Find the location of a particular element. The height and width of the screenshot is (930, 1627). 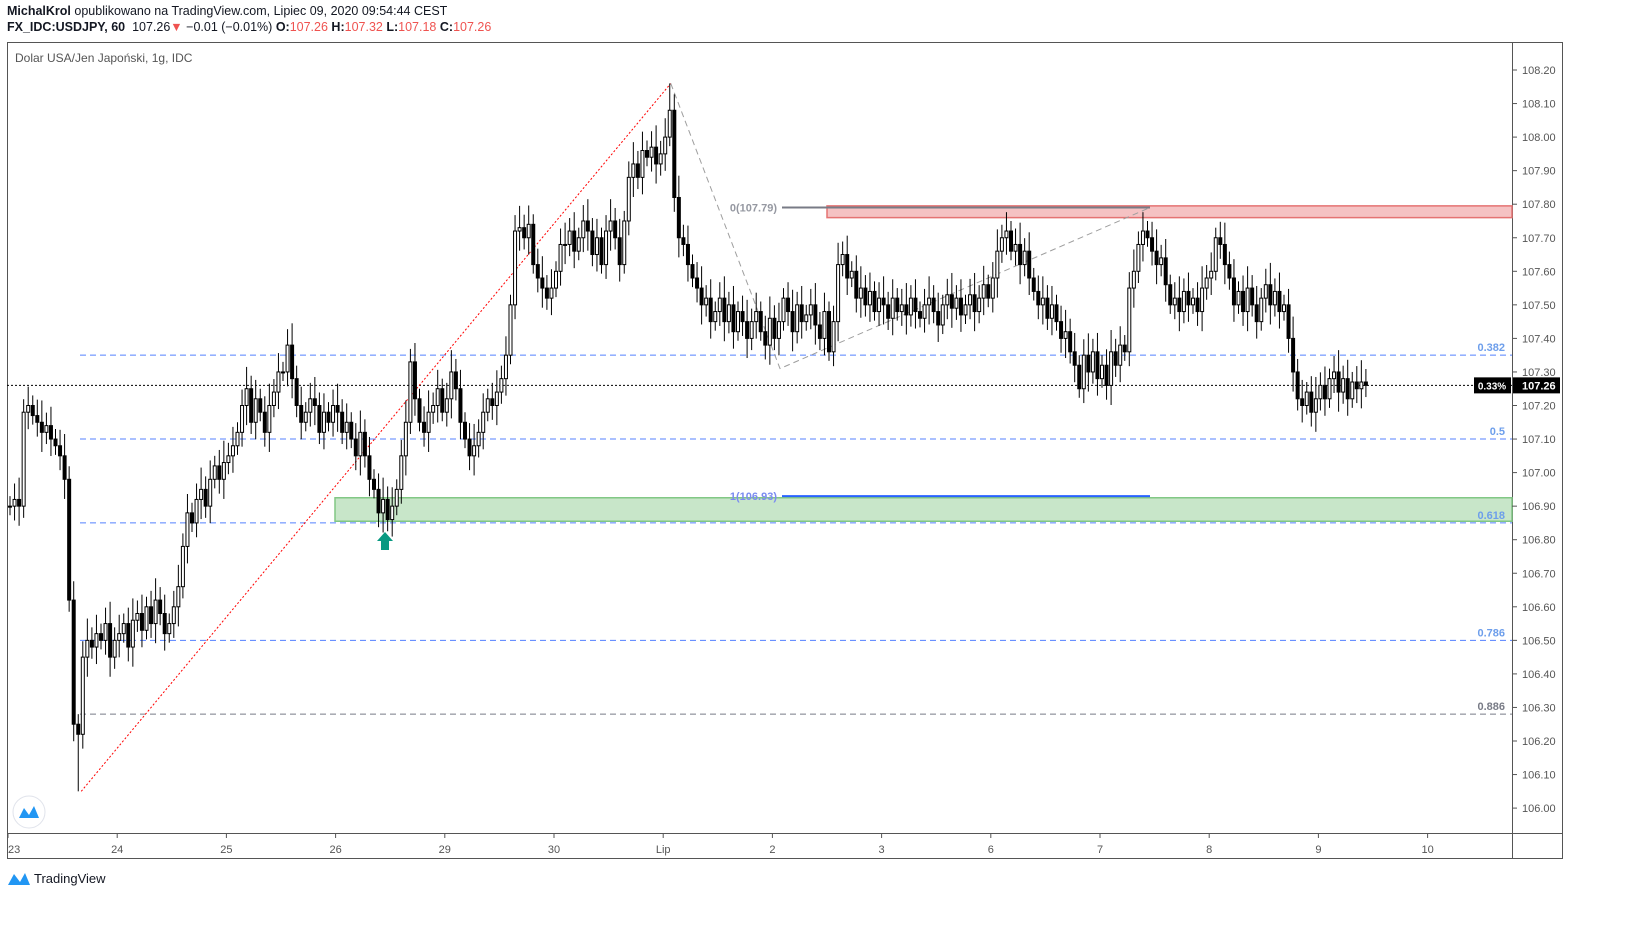

footer-brand: TradingView is located at coordinates (70, 878).